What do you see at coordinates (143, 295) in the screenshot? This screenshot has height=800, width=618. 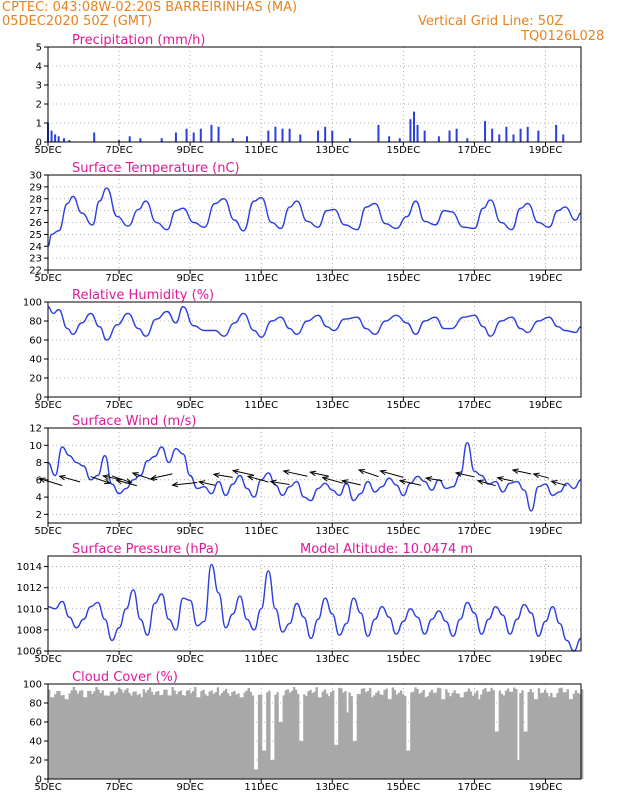 I see `panel-title: Relative Humidity (%)` at bounding box center [143, 295].